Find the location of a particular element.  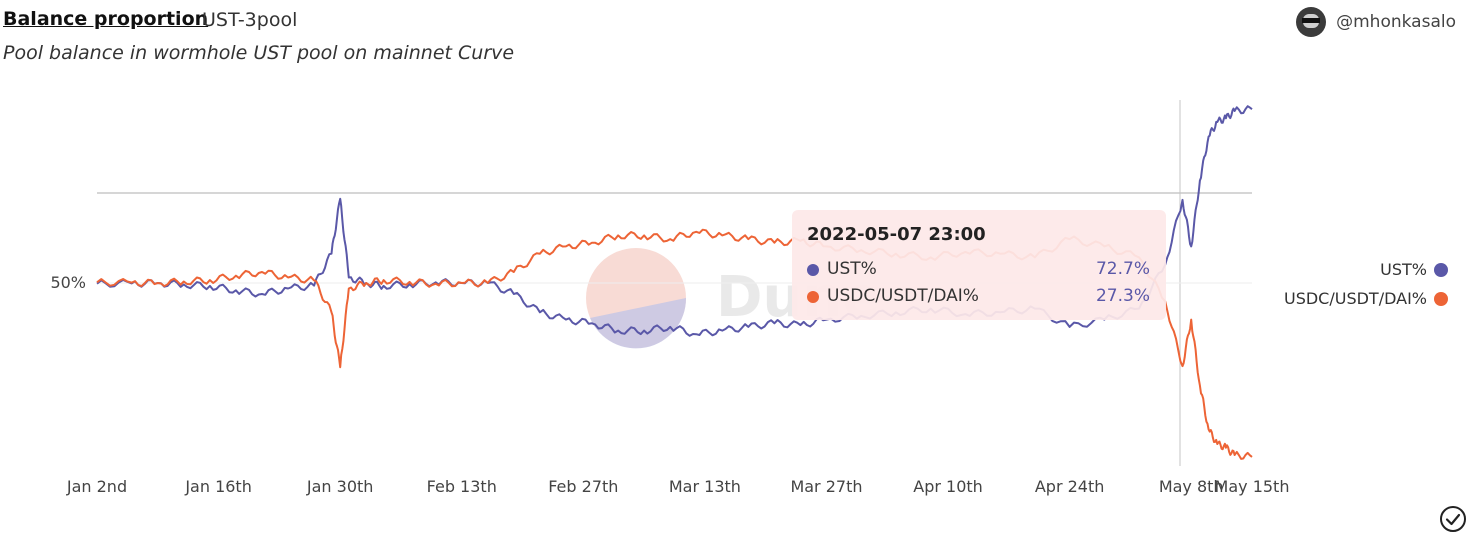

x-tick-label: Jan 30th is located at coordinates (340, 486).